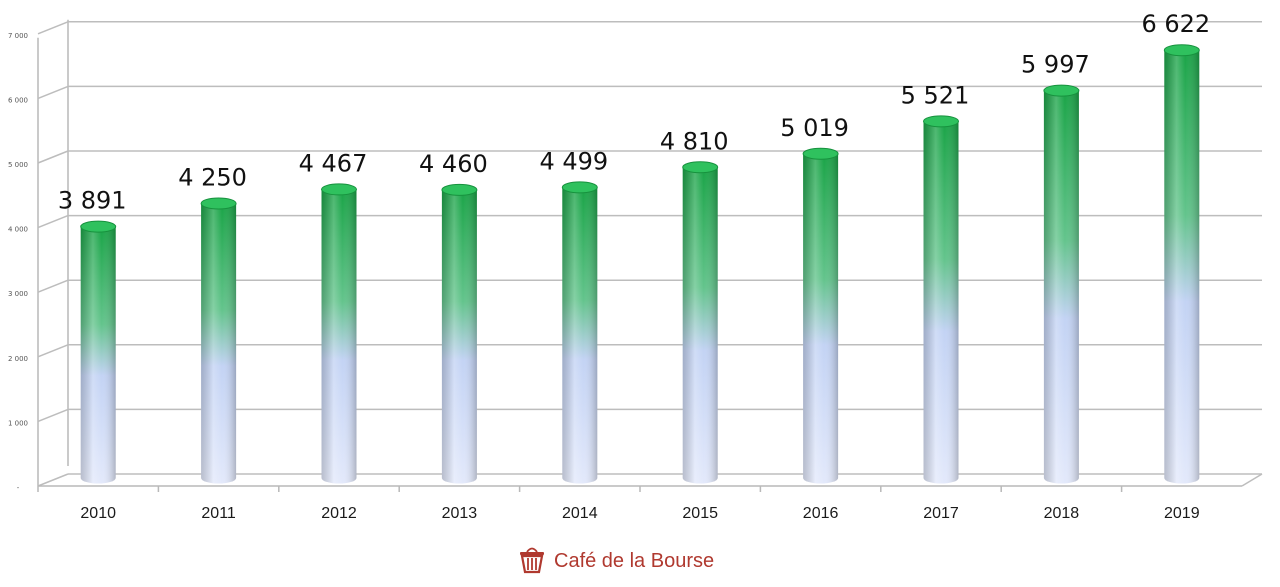  What do you see at coordinates (18, 294) in the screenshot?
I see `y-tick-label: 3 000` at bounding box center [18, 294].